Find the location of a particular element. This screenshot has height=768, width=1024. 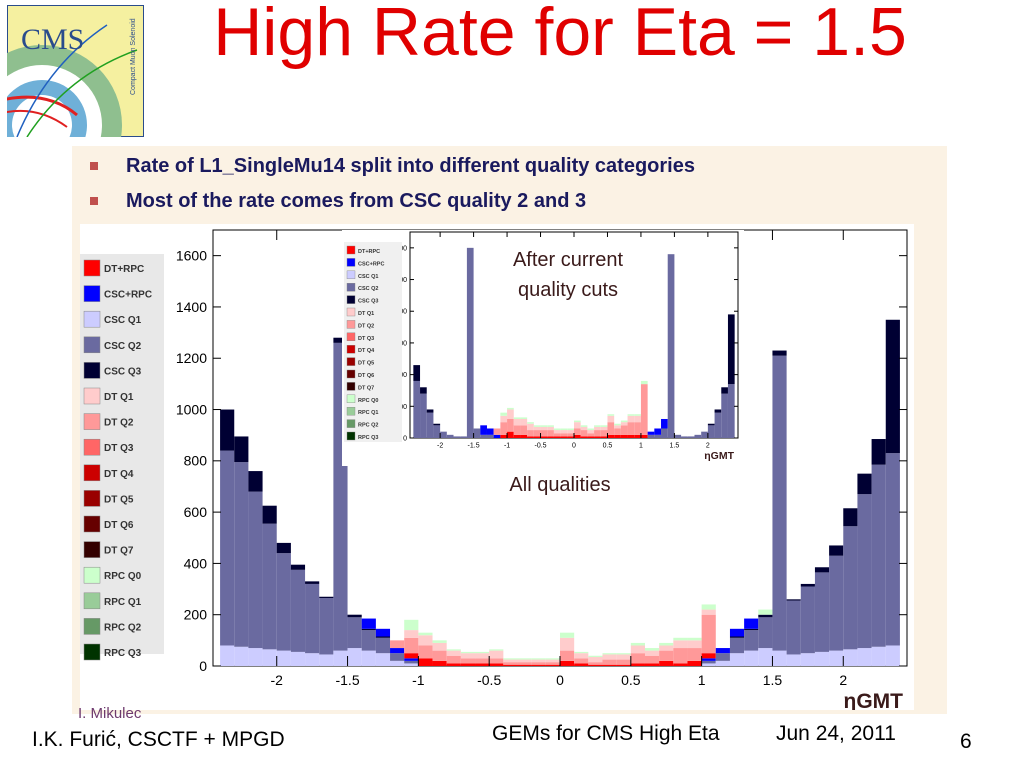

bullet-marker is located at coordinates (94, 166).